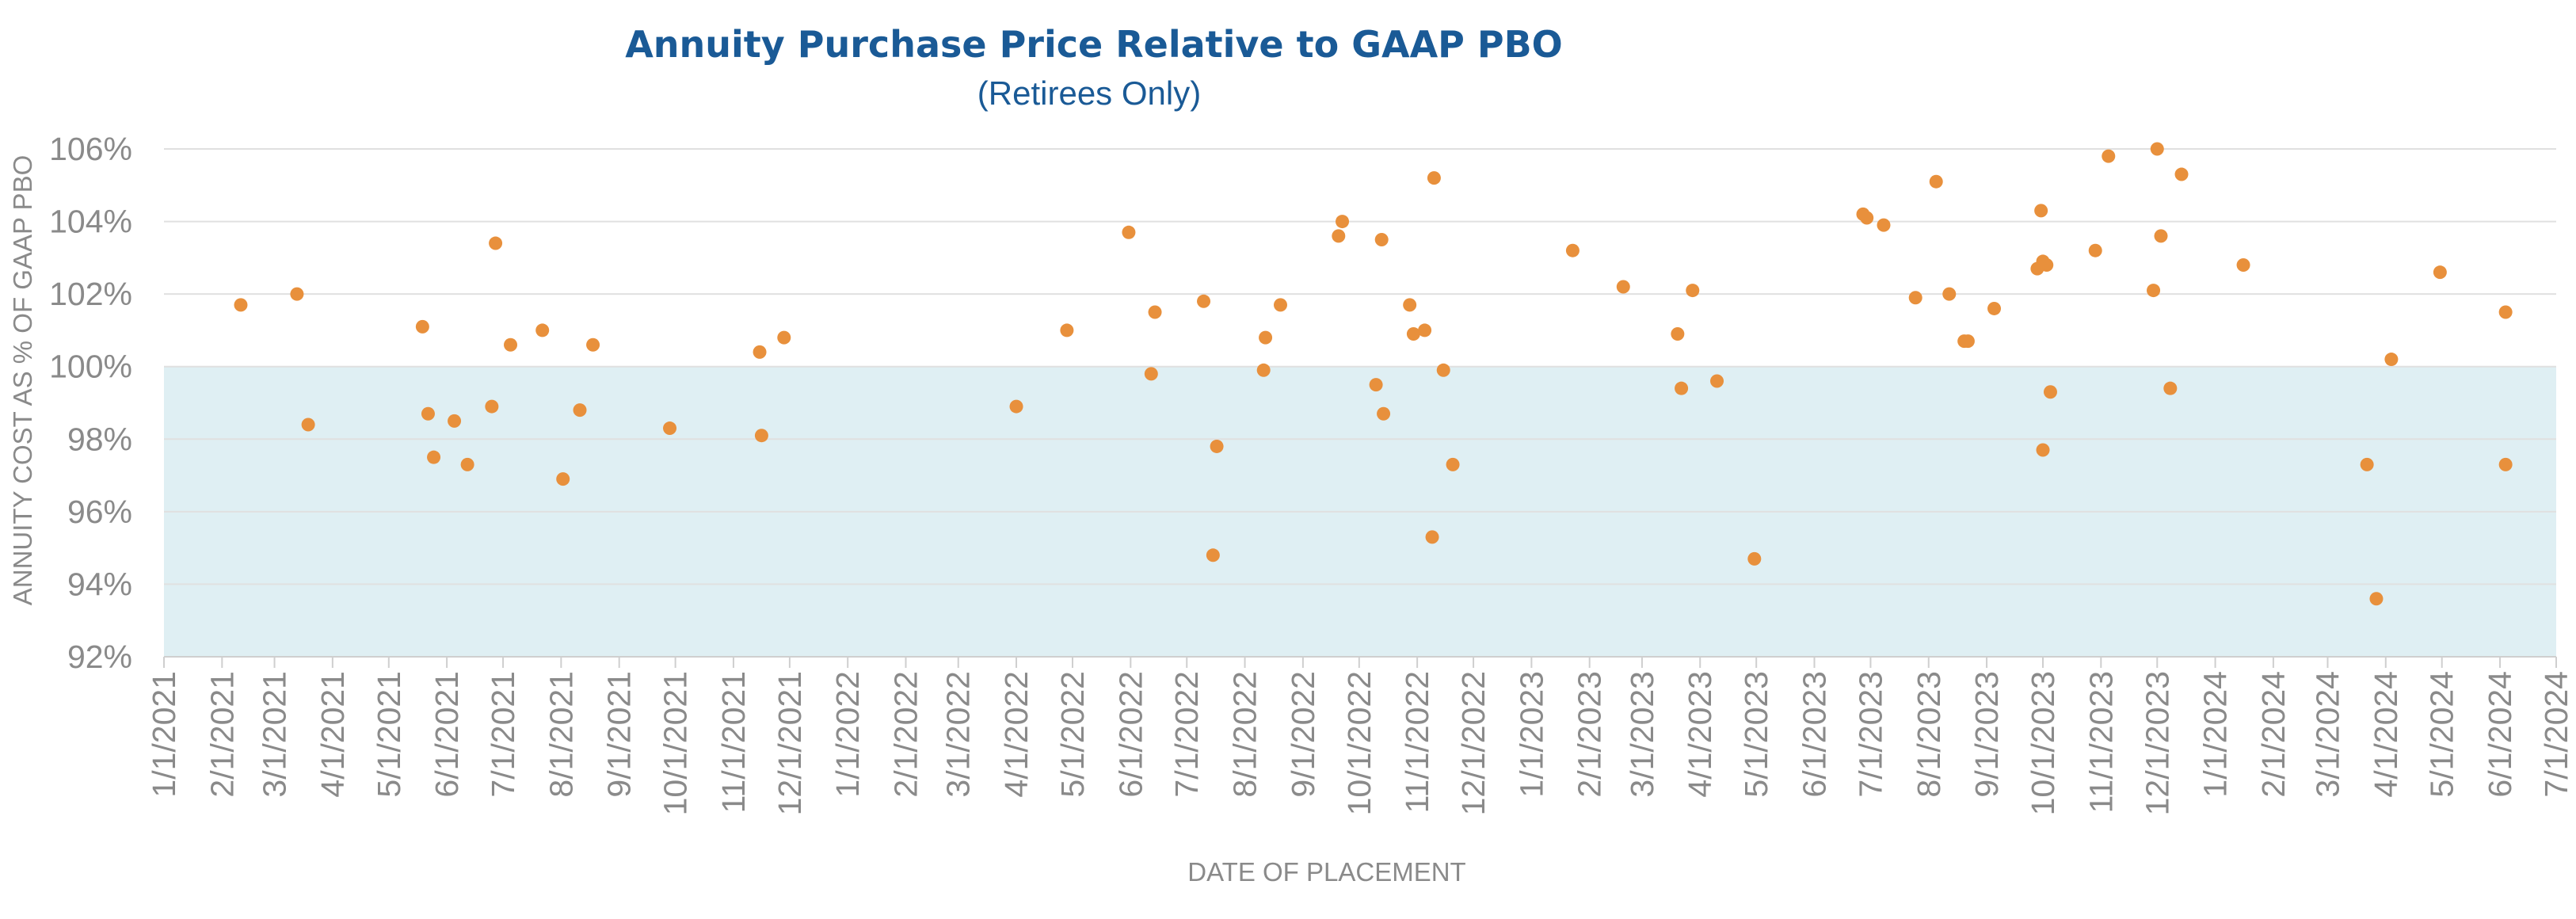  Describe the element at coordinates (1870, 734) in the screenshot. I see `x-tick-label: 7/1/2023` at that location.